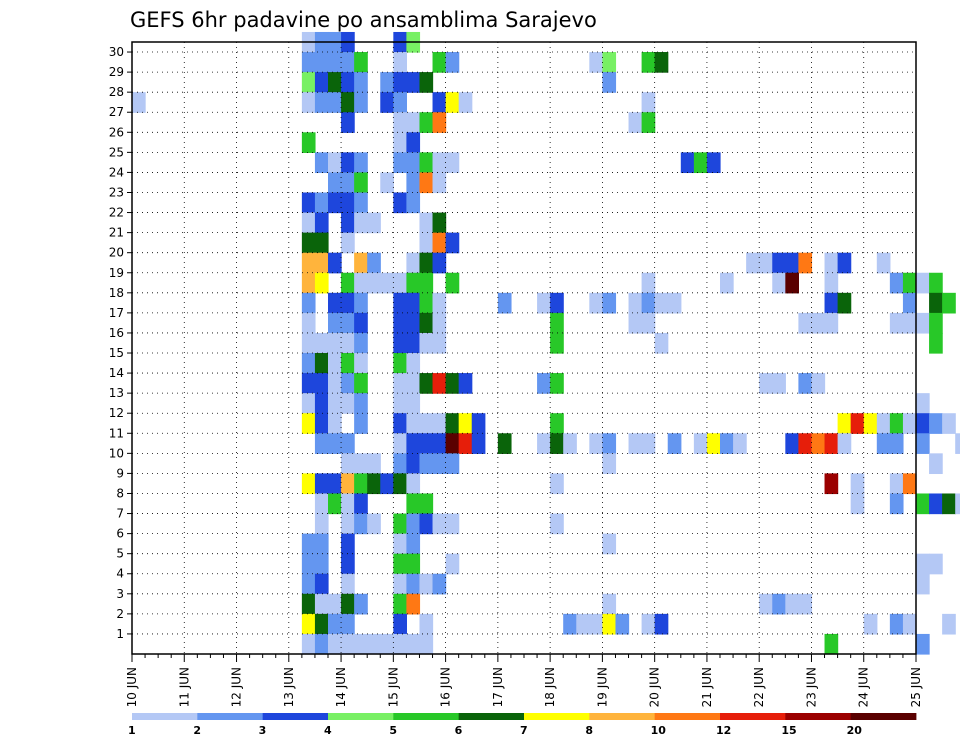 This screenshot has height=742, width=960. Describe the element at coordinates (116, 253) in the screenshot. I see `y-tick-label: 20` at that location.